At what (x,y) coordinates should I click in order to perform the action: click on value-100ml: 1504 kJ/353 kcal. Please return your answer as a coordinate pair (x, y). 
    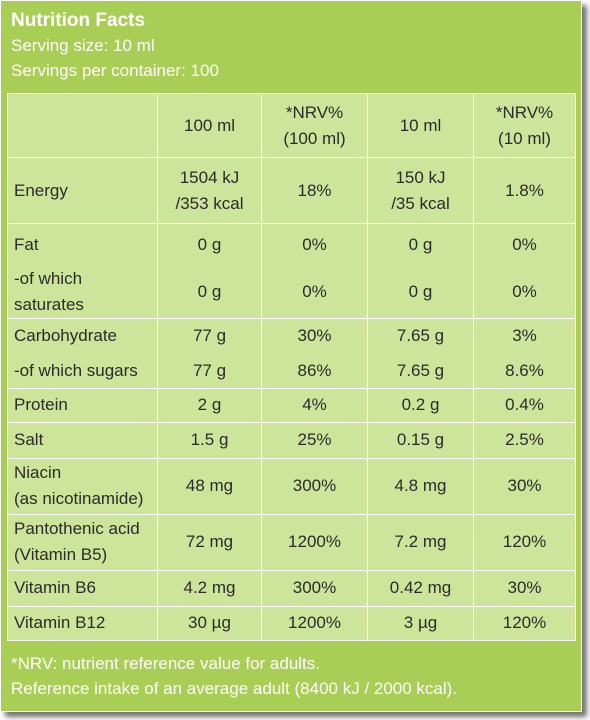
    Looking at the image, I should click on (209, 190).